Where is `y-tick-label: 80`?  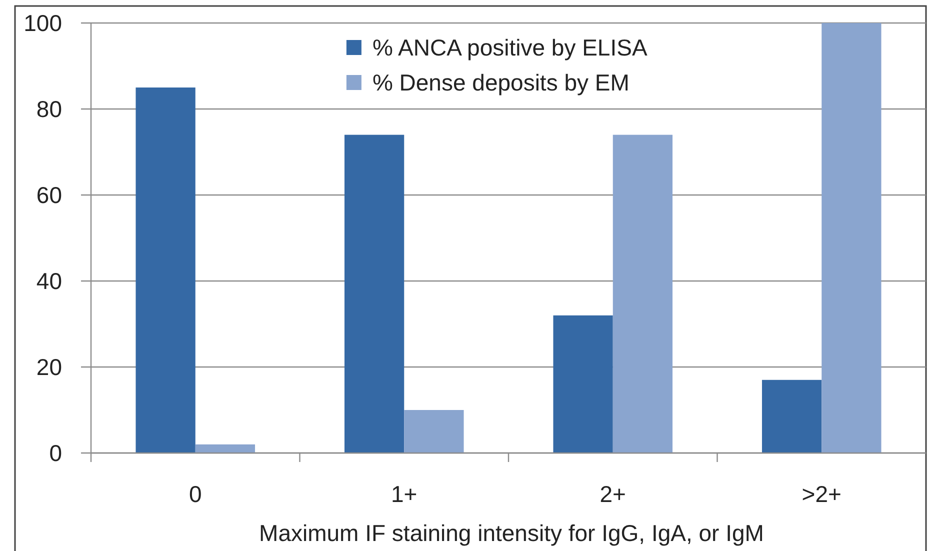 y-tick-label: 80 is located at coordinates (49, 109).